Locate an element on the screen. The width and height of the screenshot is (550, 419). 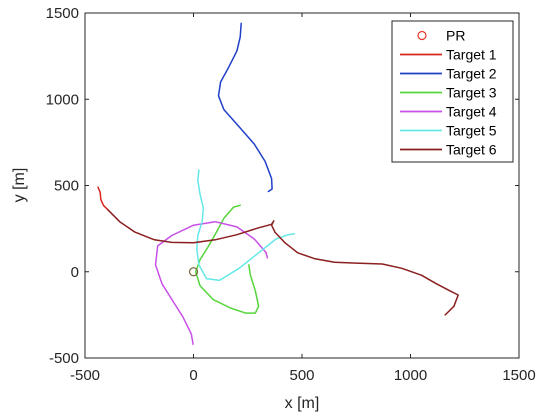
legend-box is located at coordinates (452, 91).